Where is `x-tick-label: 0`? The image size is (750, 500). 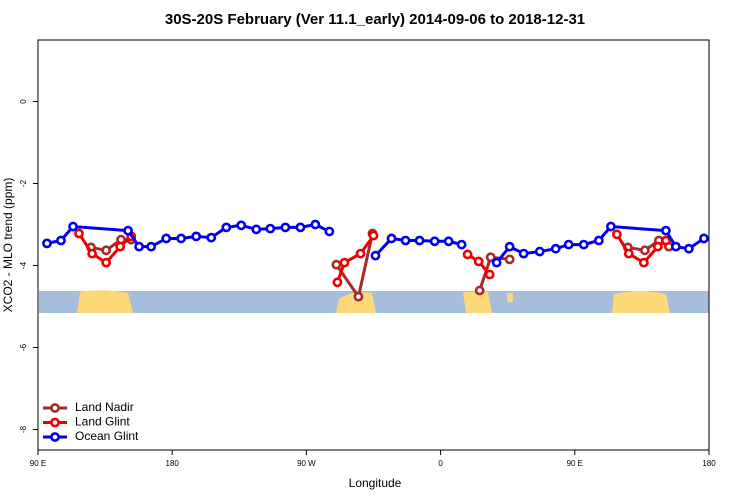 x-tick-label: 0 is located at coordinates (440, 463).